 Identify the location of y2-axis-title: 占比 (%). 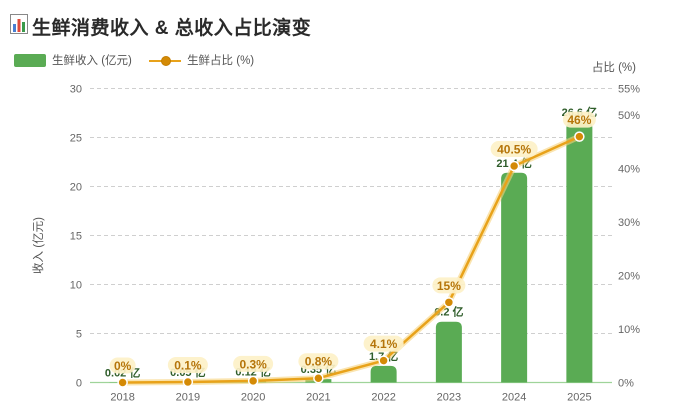
(614, 67).